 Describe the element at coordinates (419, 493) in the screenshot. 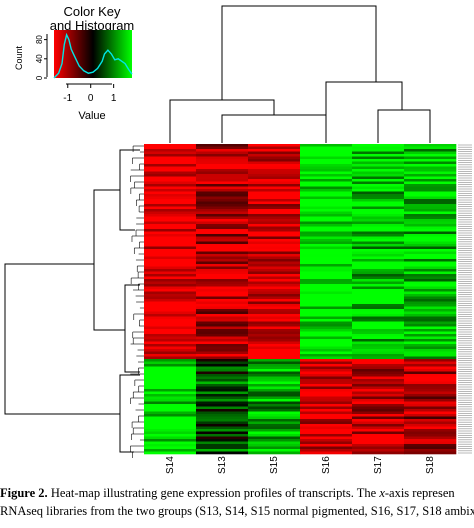

I see `caption-line1-b: -axis represen` at that location.